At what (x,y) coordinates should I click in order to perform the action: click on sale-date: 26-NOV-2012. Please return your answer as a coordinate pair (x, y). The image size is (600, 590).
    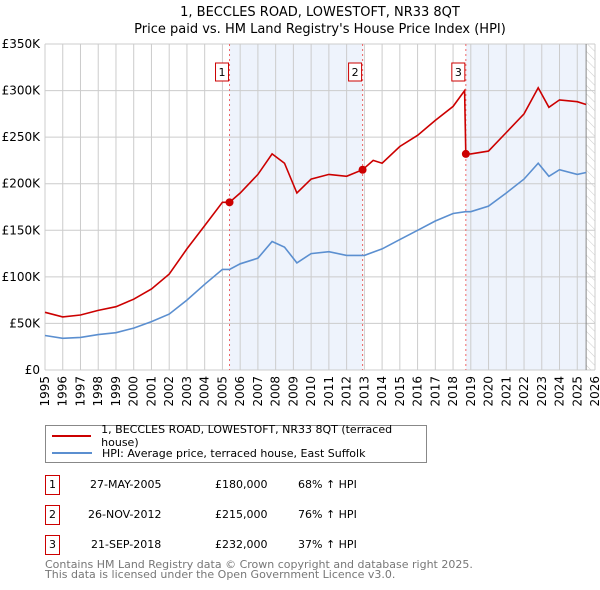
    Looking at the image, I should click on (125, 514).